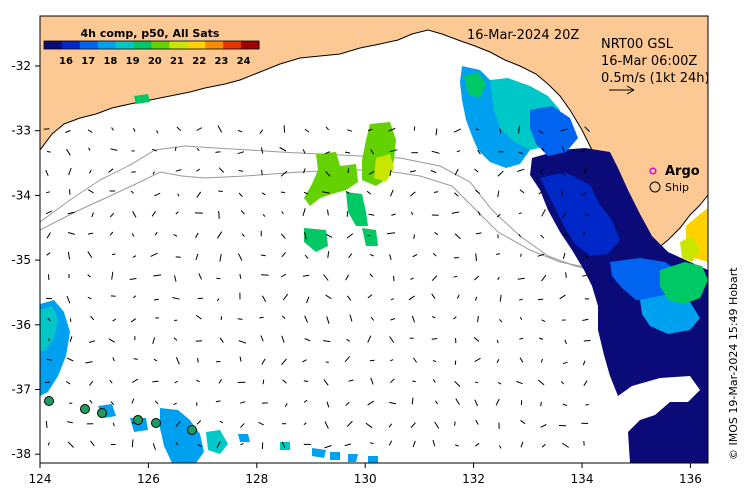 This screenshot has width=750, height=496. What do you see at coordinates (155, 61) in the screenshot?
I see `colorbar-tick-label: 20` at bounding box center [155, 61].